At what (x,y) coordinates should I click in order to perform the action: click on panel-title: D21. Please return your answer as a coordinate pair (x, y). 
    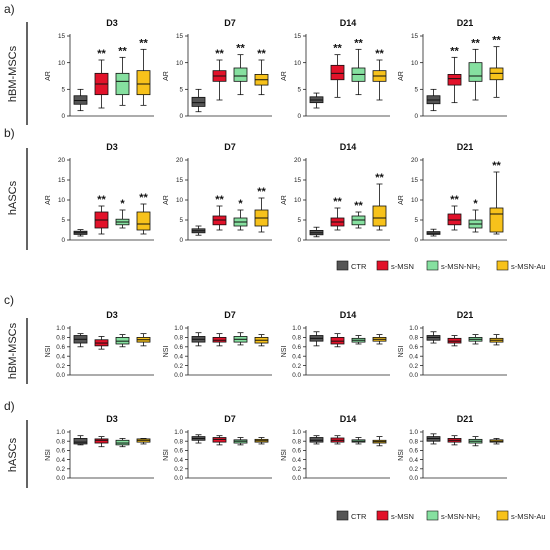
    Looking at the image, I should click on (465, 23).